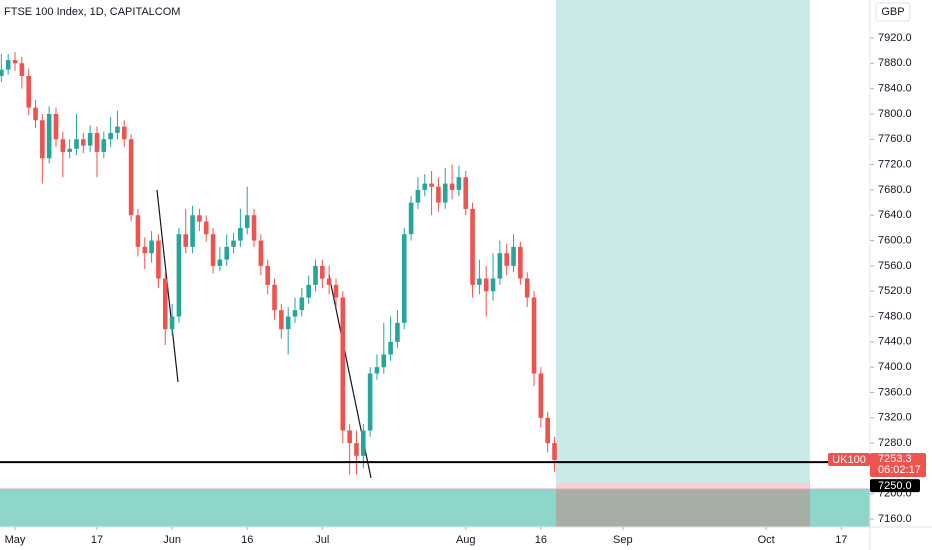  I want to click on x-tick-label: Aug, so click(466, 540).